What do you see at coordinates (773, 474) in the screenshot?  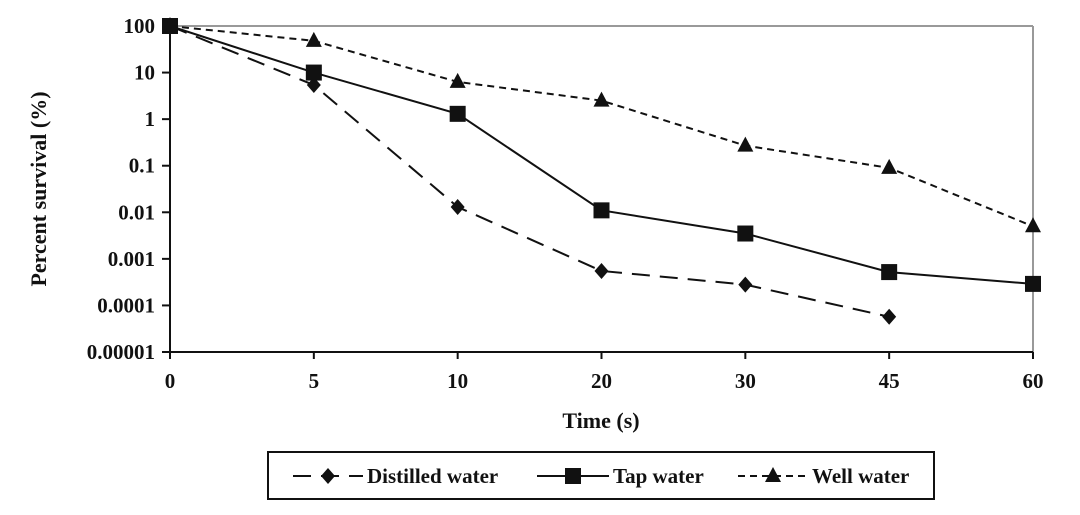 I see `legend-marker-well-water` at bounding box center [773, 474].